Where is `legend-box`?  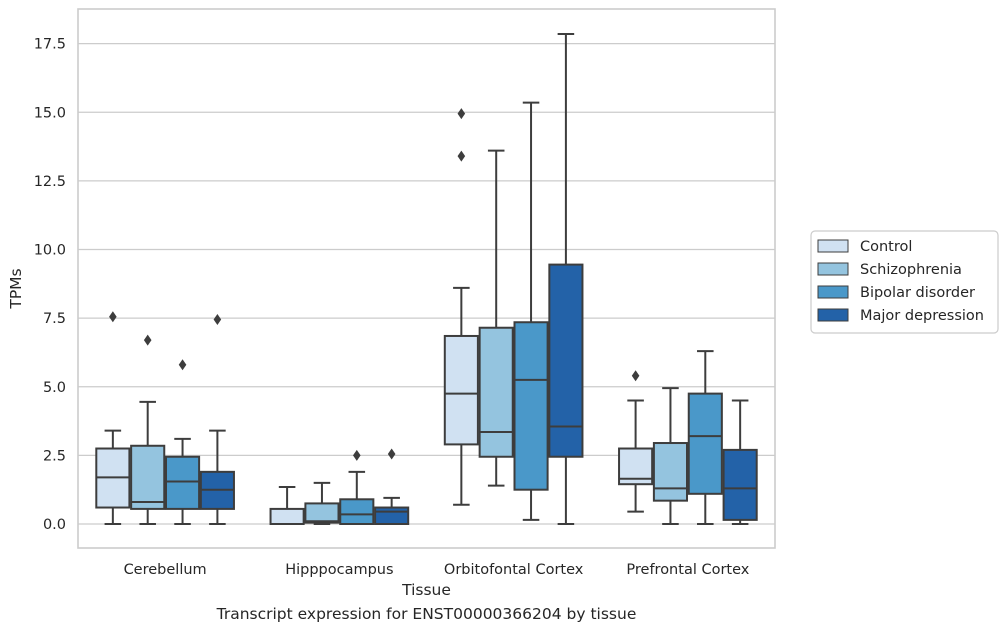 legend-box is located at coordinates (904, 282).